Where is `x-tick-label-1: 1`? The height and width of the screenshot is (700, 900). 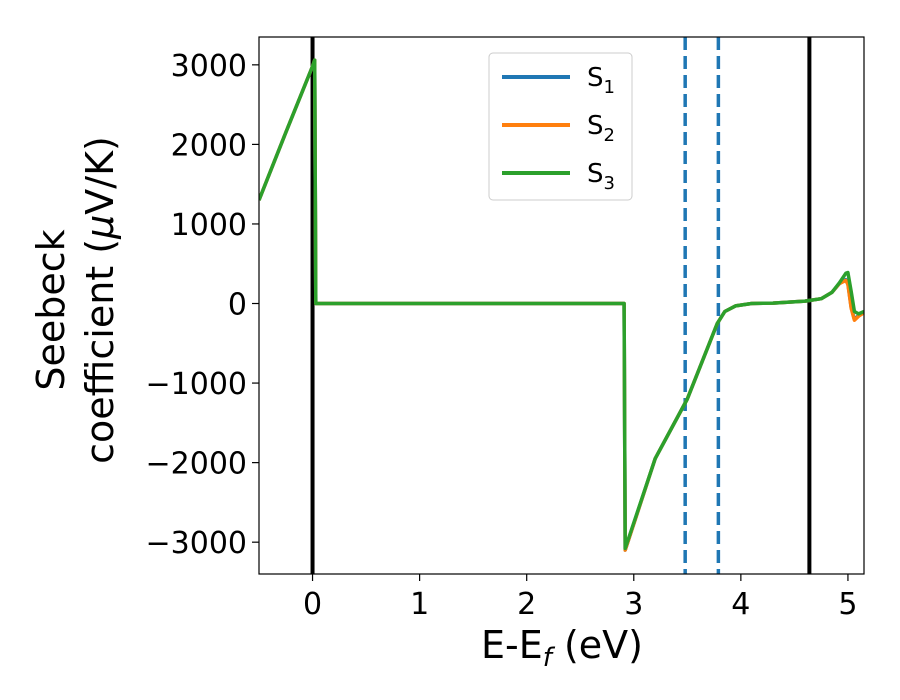
x-tick-label-1: 1 is located at coordinates (419, 604).